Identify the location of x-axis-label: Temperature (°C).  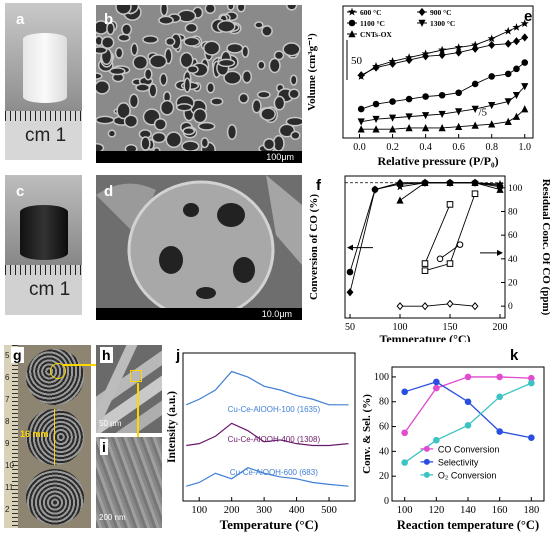
(424, 337).